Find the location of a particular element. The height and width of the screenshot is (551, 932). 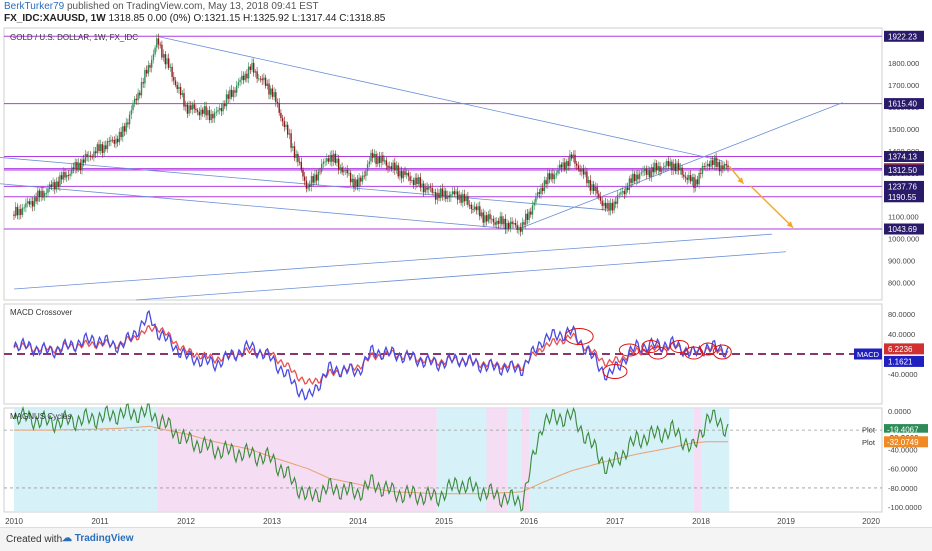

magnus-value-label-0: -19.4067 is located at coordinates (903, 430).